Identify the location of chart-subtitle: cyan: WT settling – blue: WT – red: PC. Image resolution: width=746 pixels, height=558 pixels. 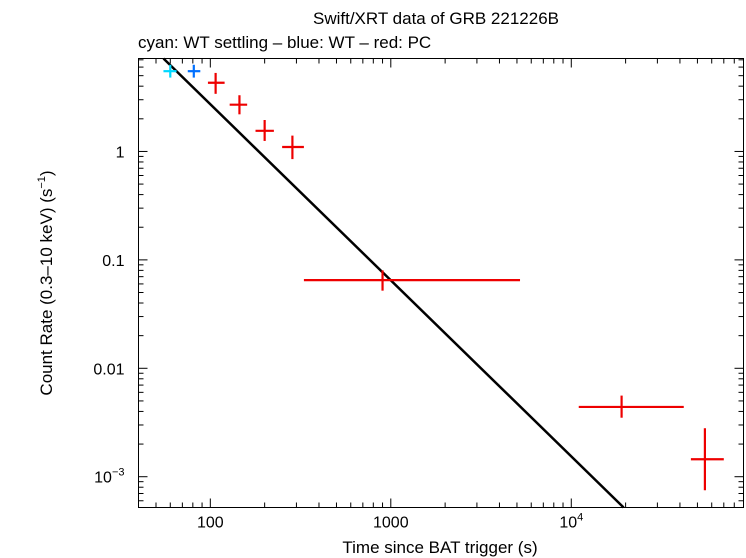
(284, 42).